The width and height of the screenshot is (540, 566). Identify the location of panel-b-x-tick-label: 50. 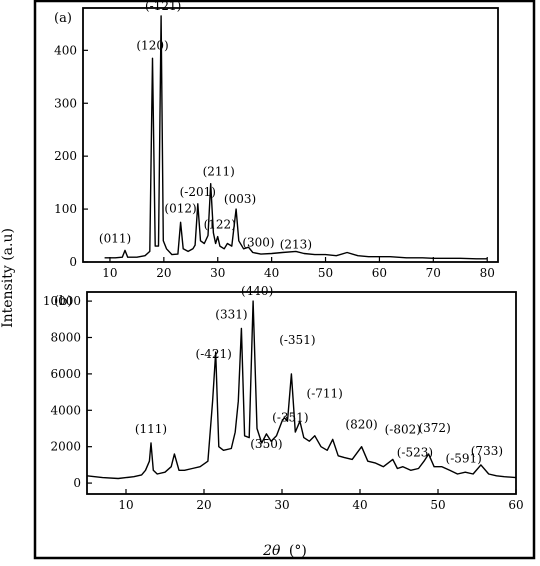
(437, 505).